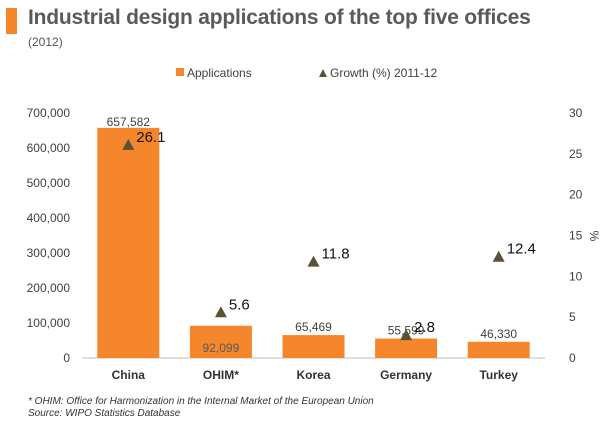  What do you see at coordinates (498, 375) in the screenshot?
I see `x-tick-label: Turkey` at bounding box center [498, 375].